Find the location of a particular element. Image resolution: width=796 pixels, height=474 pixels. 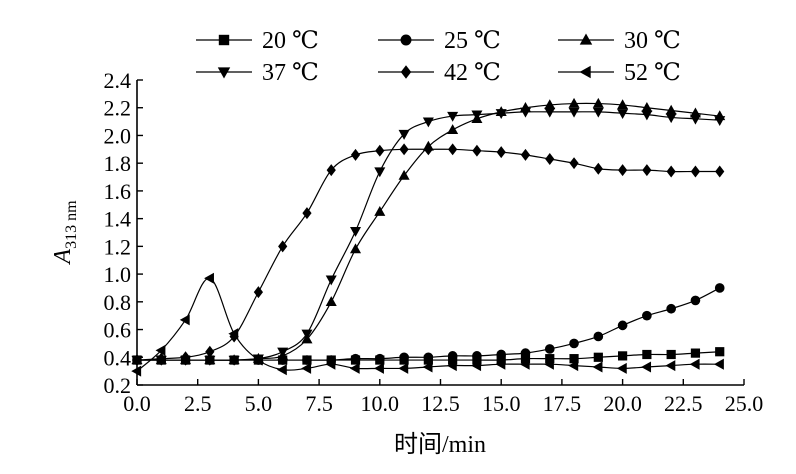

x-tick-label: 22.5 is located at coordinates (683, 403).